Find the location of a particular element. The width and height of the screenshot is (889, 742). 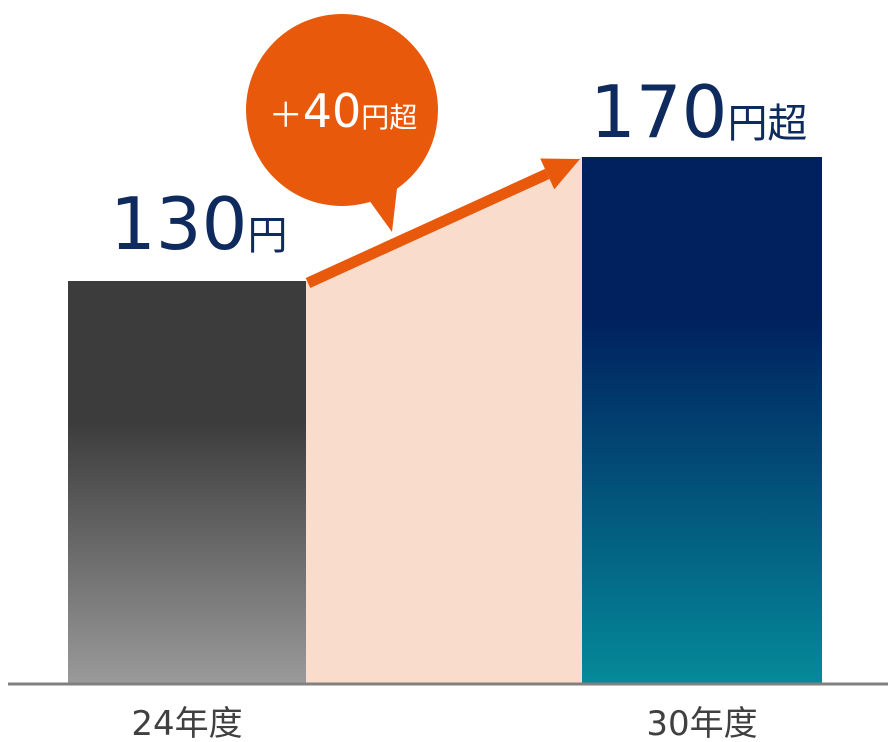

increase-arrow is located at coordinates (442, 223).